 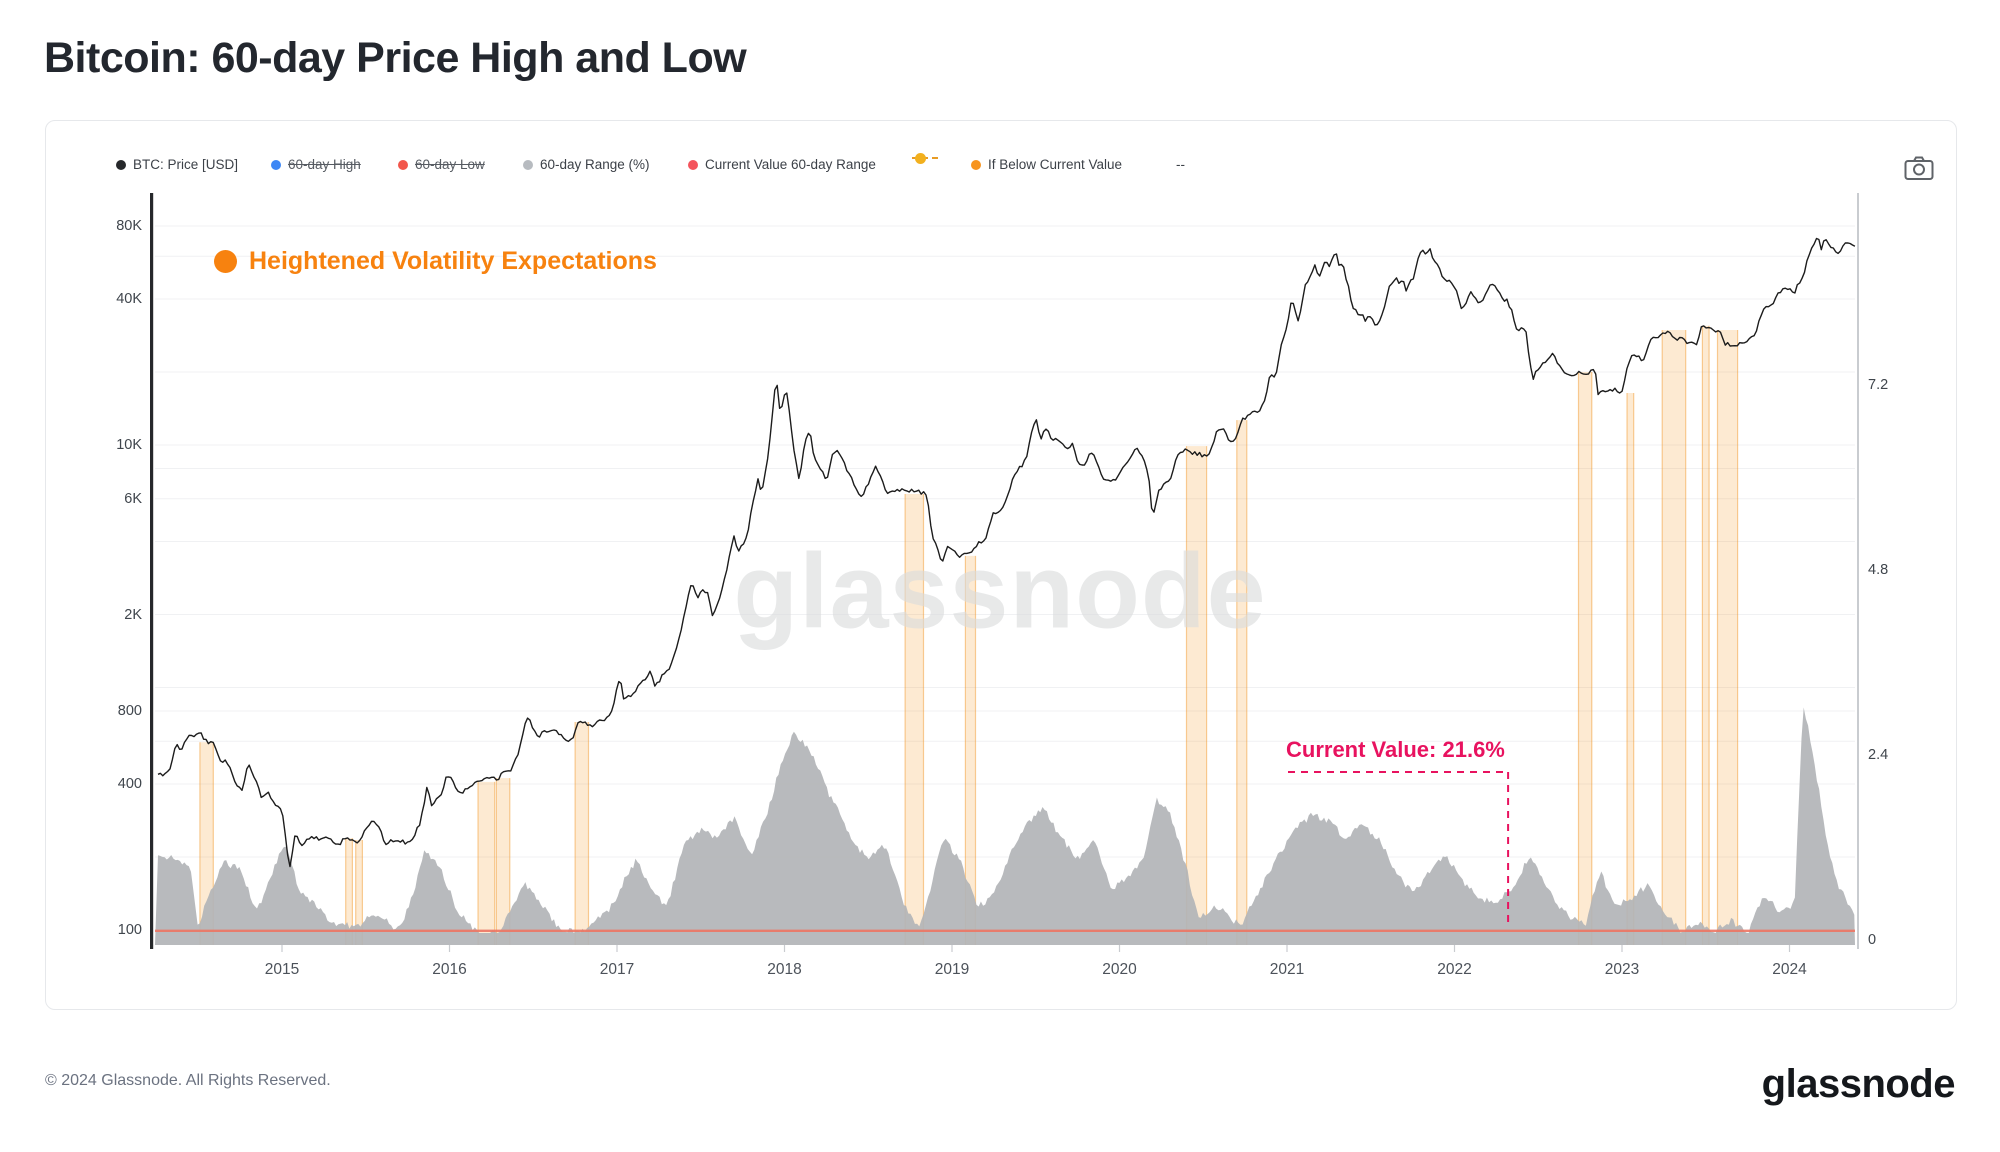 What do you see at coordinates (925, 158) in the screenshot?
I see `legend-dash-marker-icon` at bounding box center [925, 158].